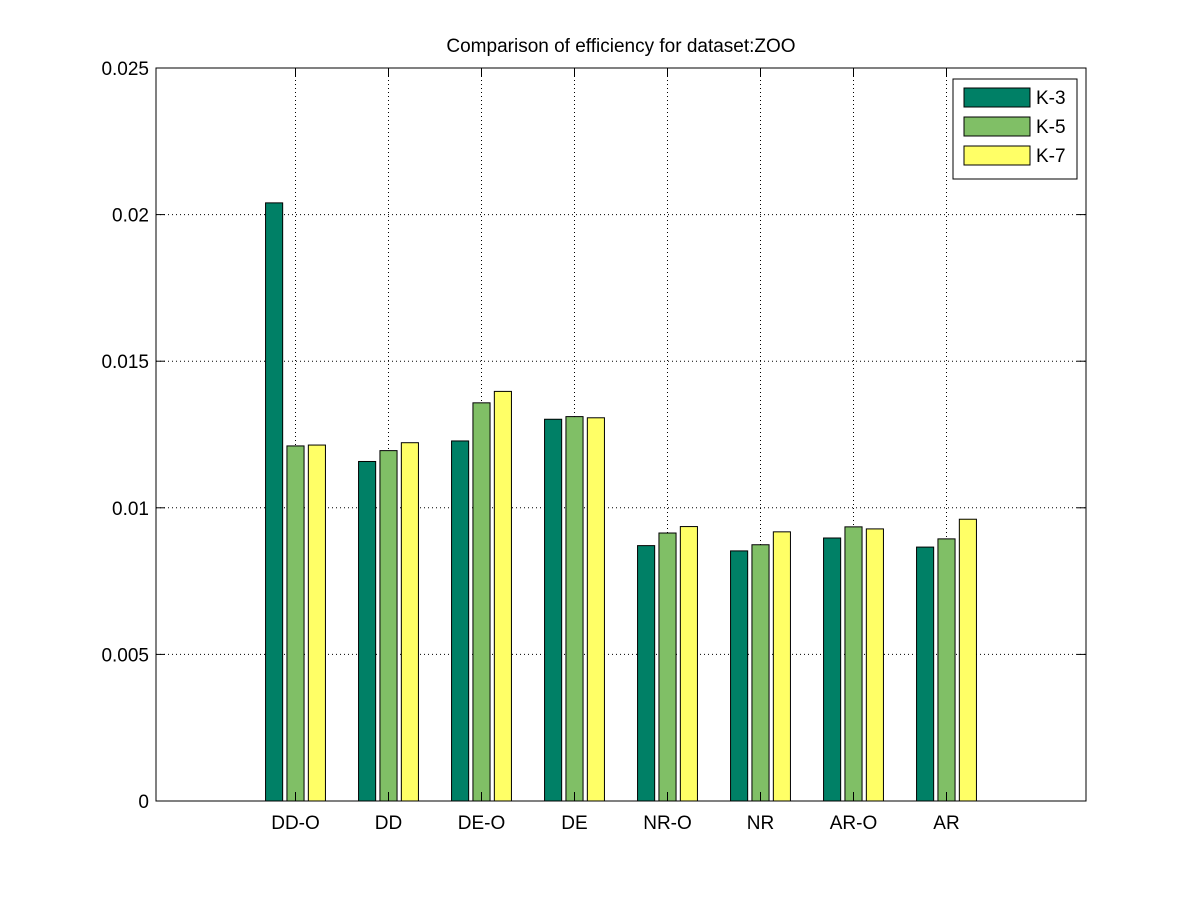 The height and width of the screenshot is (900, 1200). What do you see at coordinates (125, 655) in the screenshot?
I see `y-tick-label: 0.005` at bounding box center [125, 655].